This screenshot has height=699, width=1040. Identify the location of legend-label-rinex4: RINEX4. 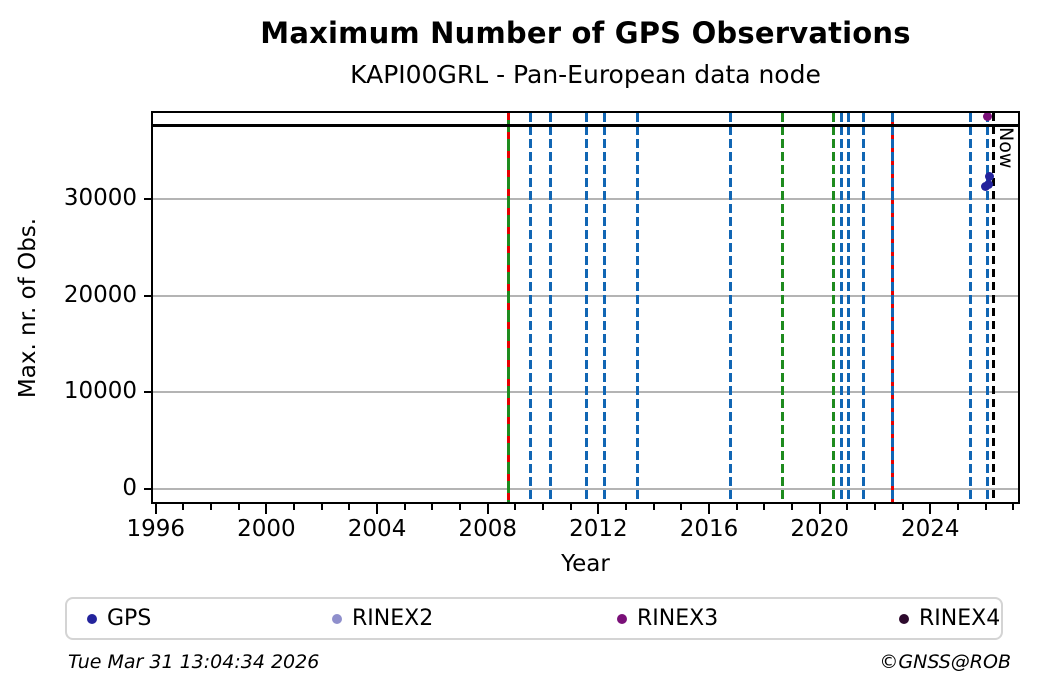
(960, 618).